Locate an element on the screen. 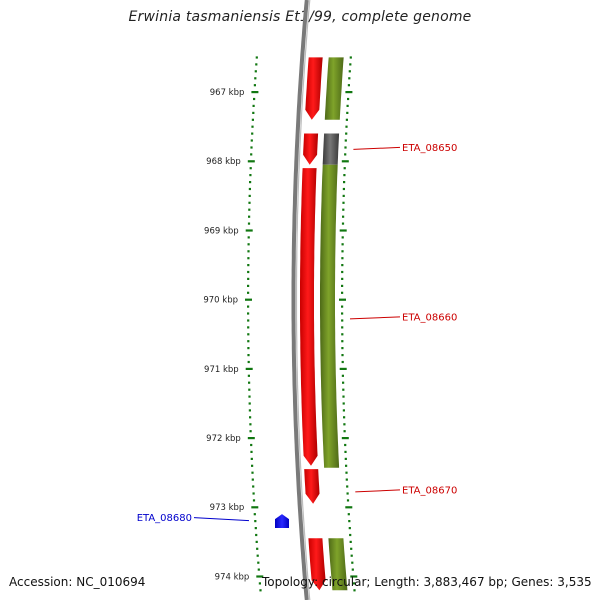 The height and width of the screenshot is (600, 600). gene-label-eta_08650: ETA_08650 is located at coordinates (429, 148).